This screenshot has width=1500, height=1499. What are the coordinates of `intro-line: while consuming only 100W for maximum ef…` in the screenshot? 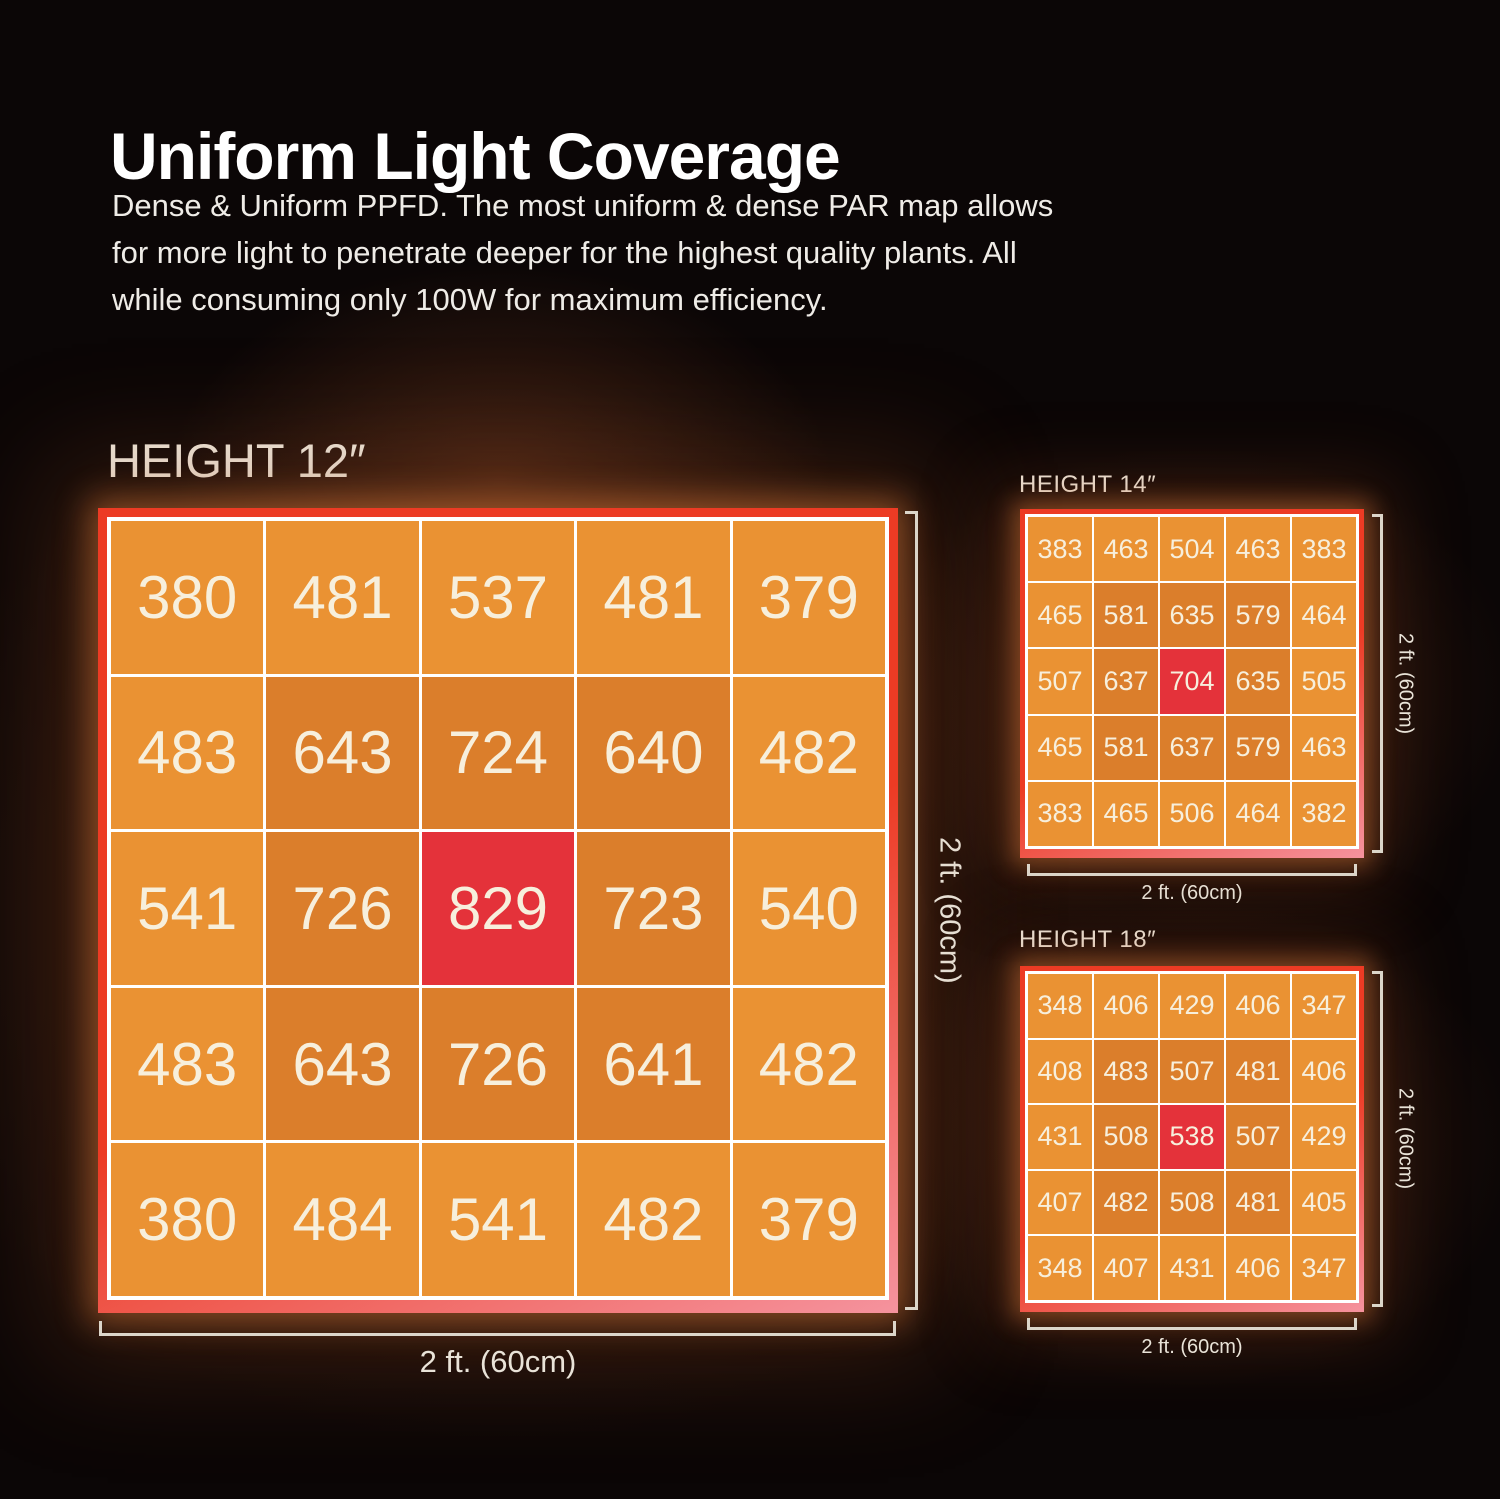 It's located at (470, 299).